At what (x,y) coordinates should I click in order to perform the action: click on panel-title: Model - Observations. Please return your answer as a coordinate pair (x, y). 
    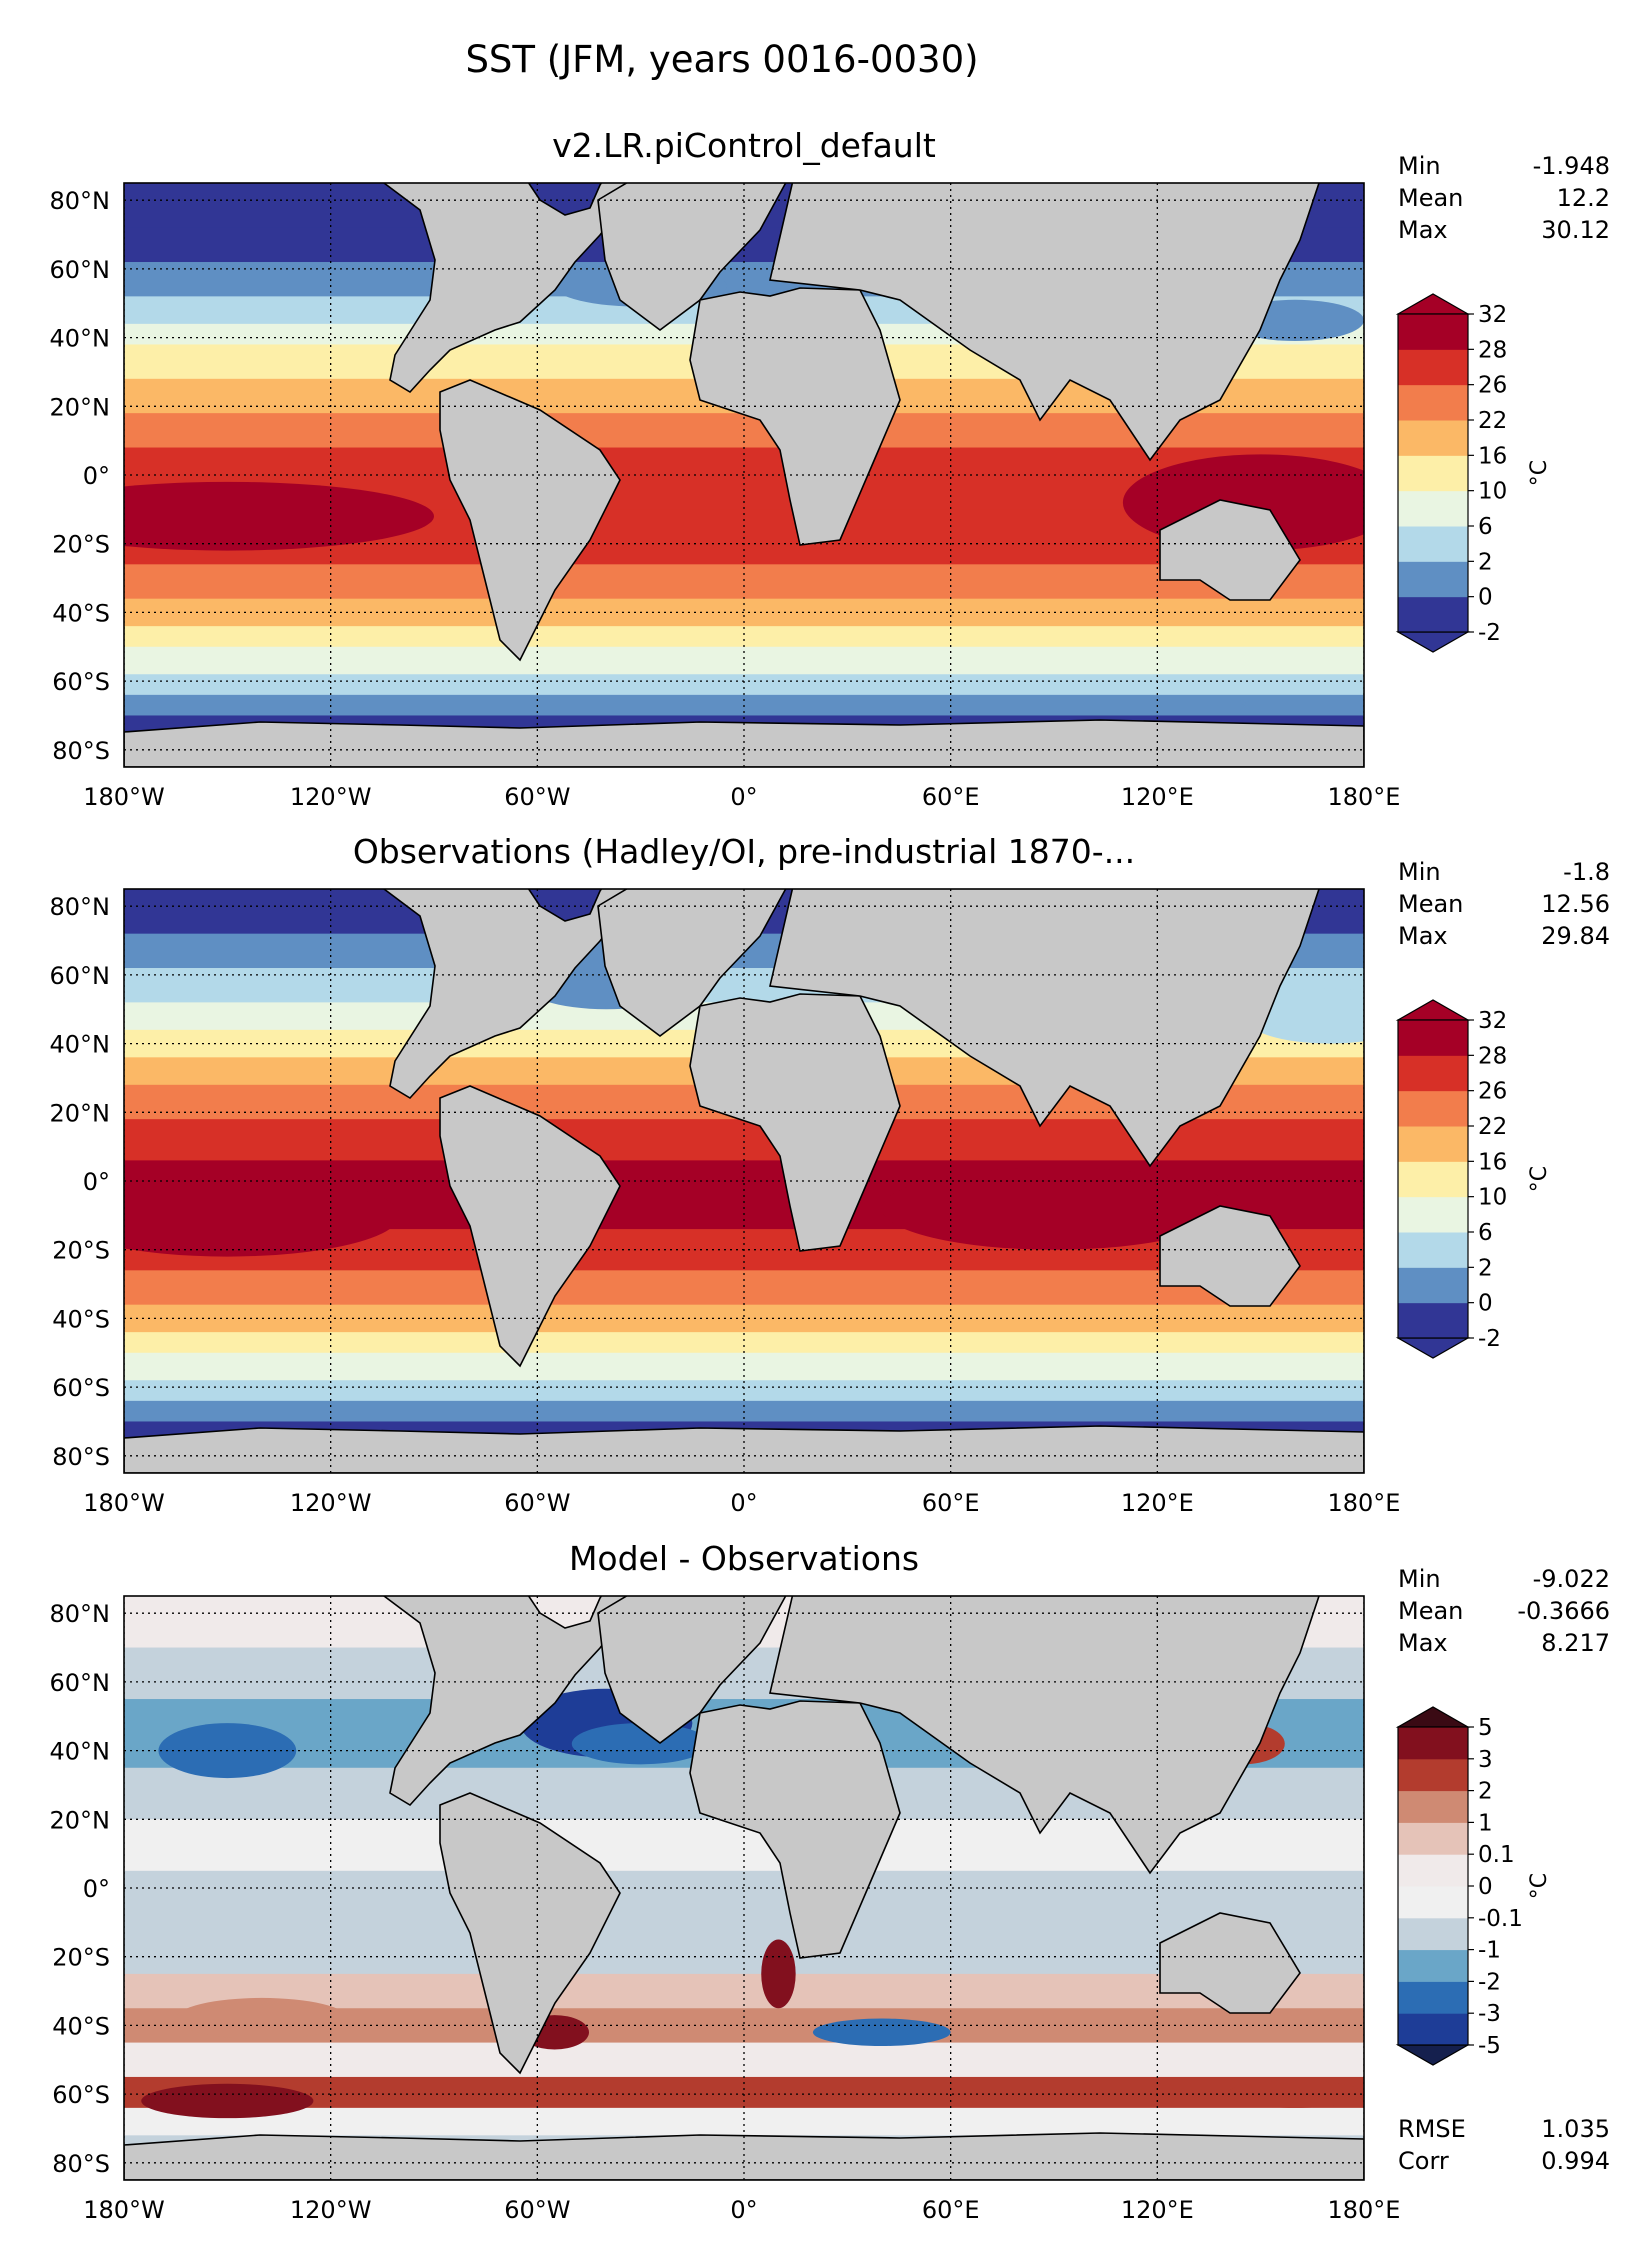
    Looking at the image, I should click on (744, 1558).